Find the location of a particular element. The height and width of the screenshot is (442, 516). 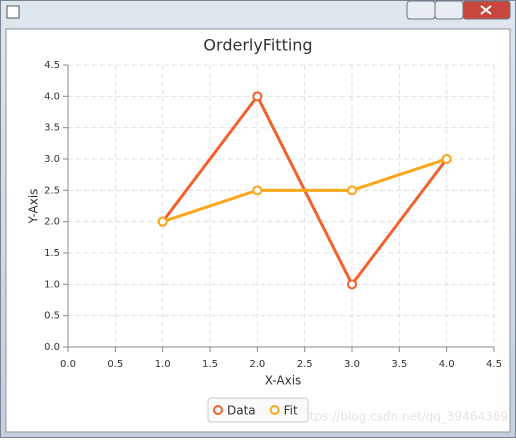

x-tick-label: 3.5 is located at coordinates (399, 364).